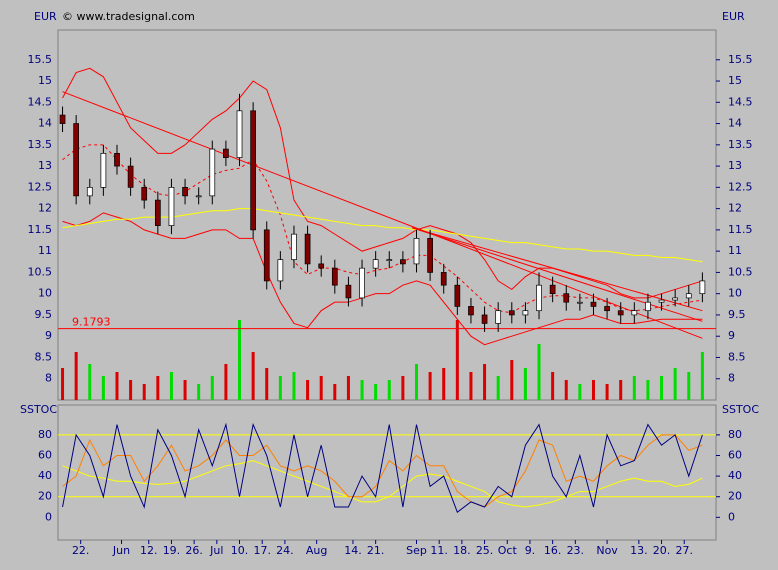 The width and height of the screenshot is (778, 570). I want to click on x-tick-label: 25., so click(485, 550).